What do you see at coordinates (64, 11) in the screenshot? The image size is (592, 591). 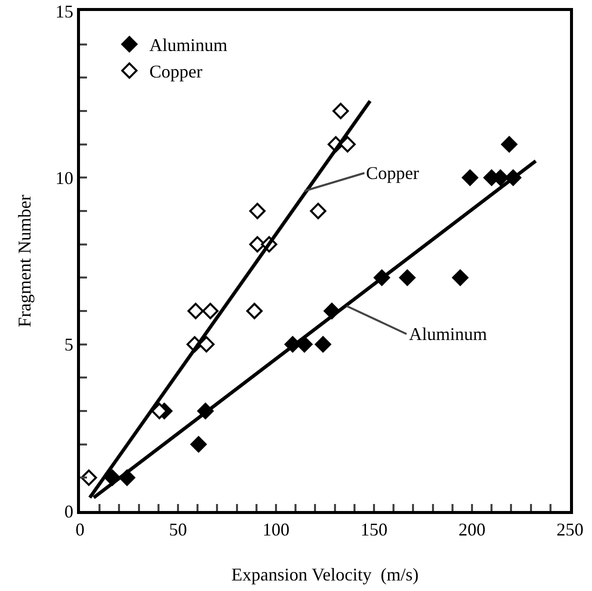 I see `y-tick-label: 15` at bounding box center [64, 11].